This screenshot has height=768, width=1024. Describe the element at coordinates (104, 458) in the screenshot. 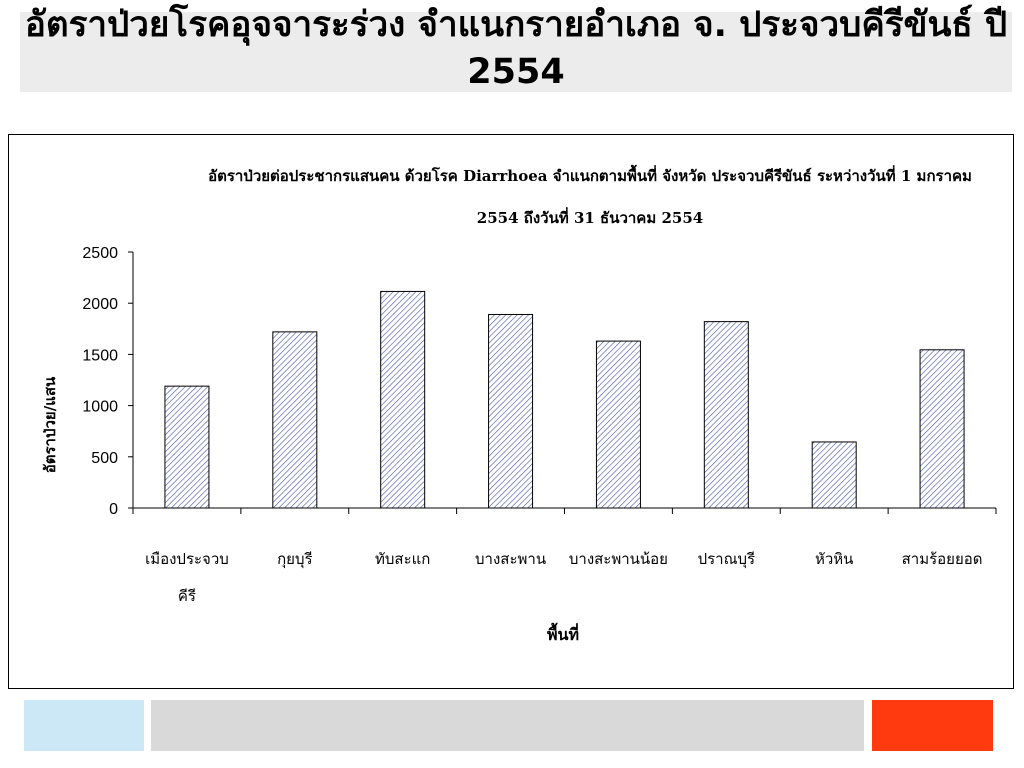

I see `y-tick-label: 500` at that location.